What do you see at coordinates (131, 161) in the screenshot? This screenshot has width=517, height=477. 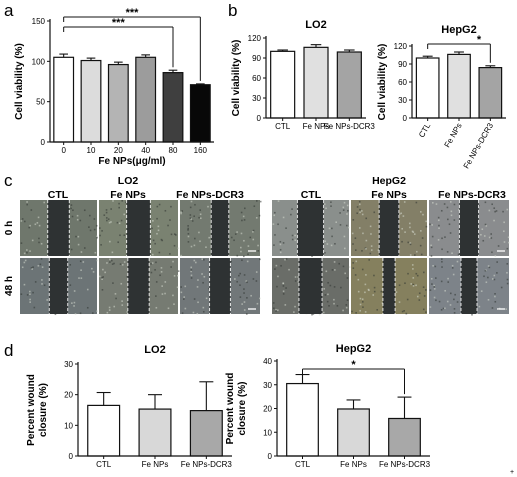 I see `x-axis-label: Fe NPs(μg/ml)` at bounding box center [131, 161].